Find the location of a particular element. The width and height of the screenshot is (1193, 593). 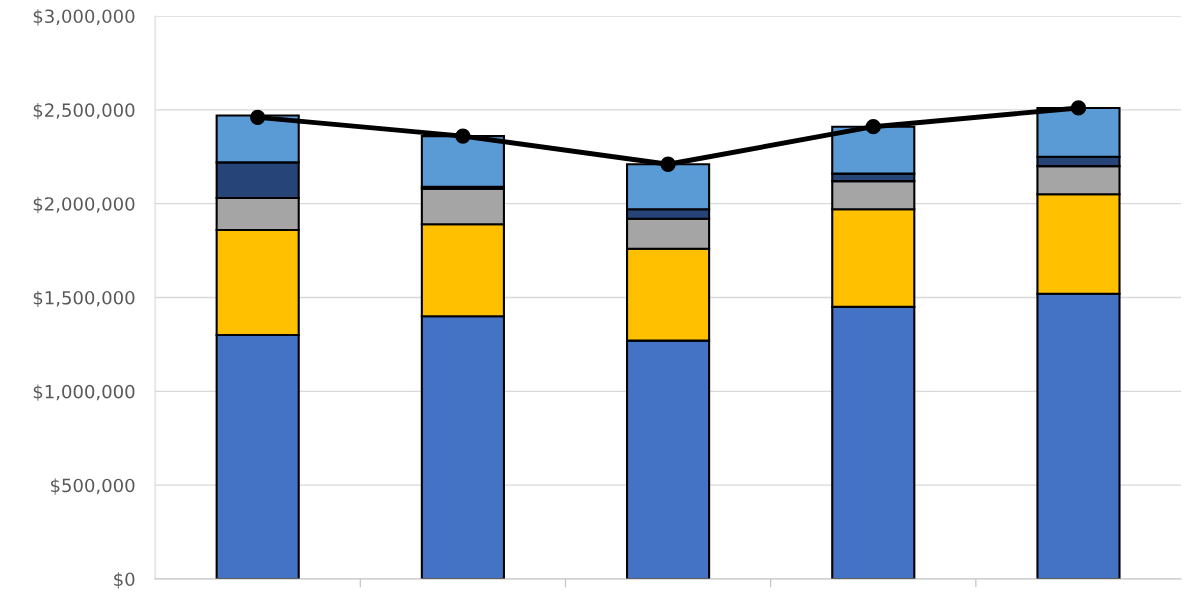

y-tick-label: $500,000 is located at coordinates (92, 486).